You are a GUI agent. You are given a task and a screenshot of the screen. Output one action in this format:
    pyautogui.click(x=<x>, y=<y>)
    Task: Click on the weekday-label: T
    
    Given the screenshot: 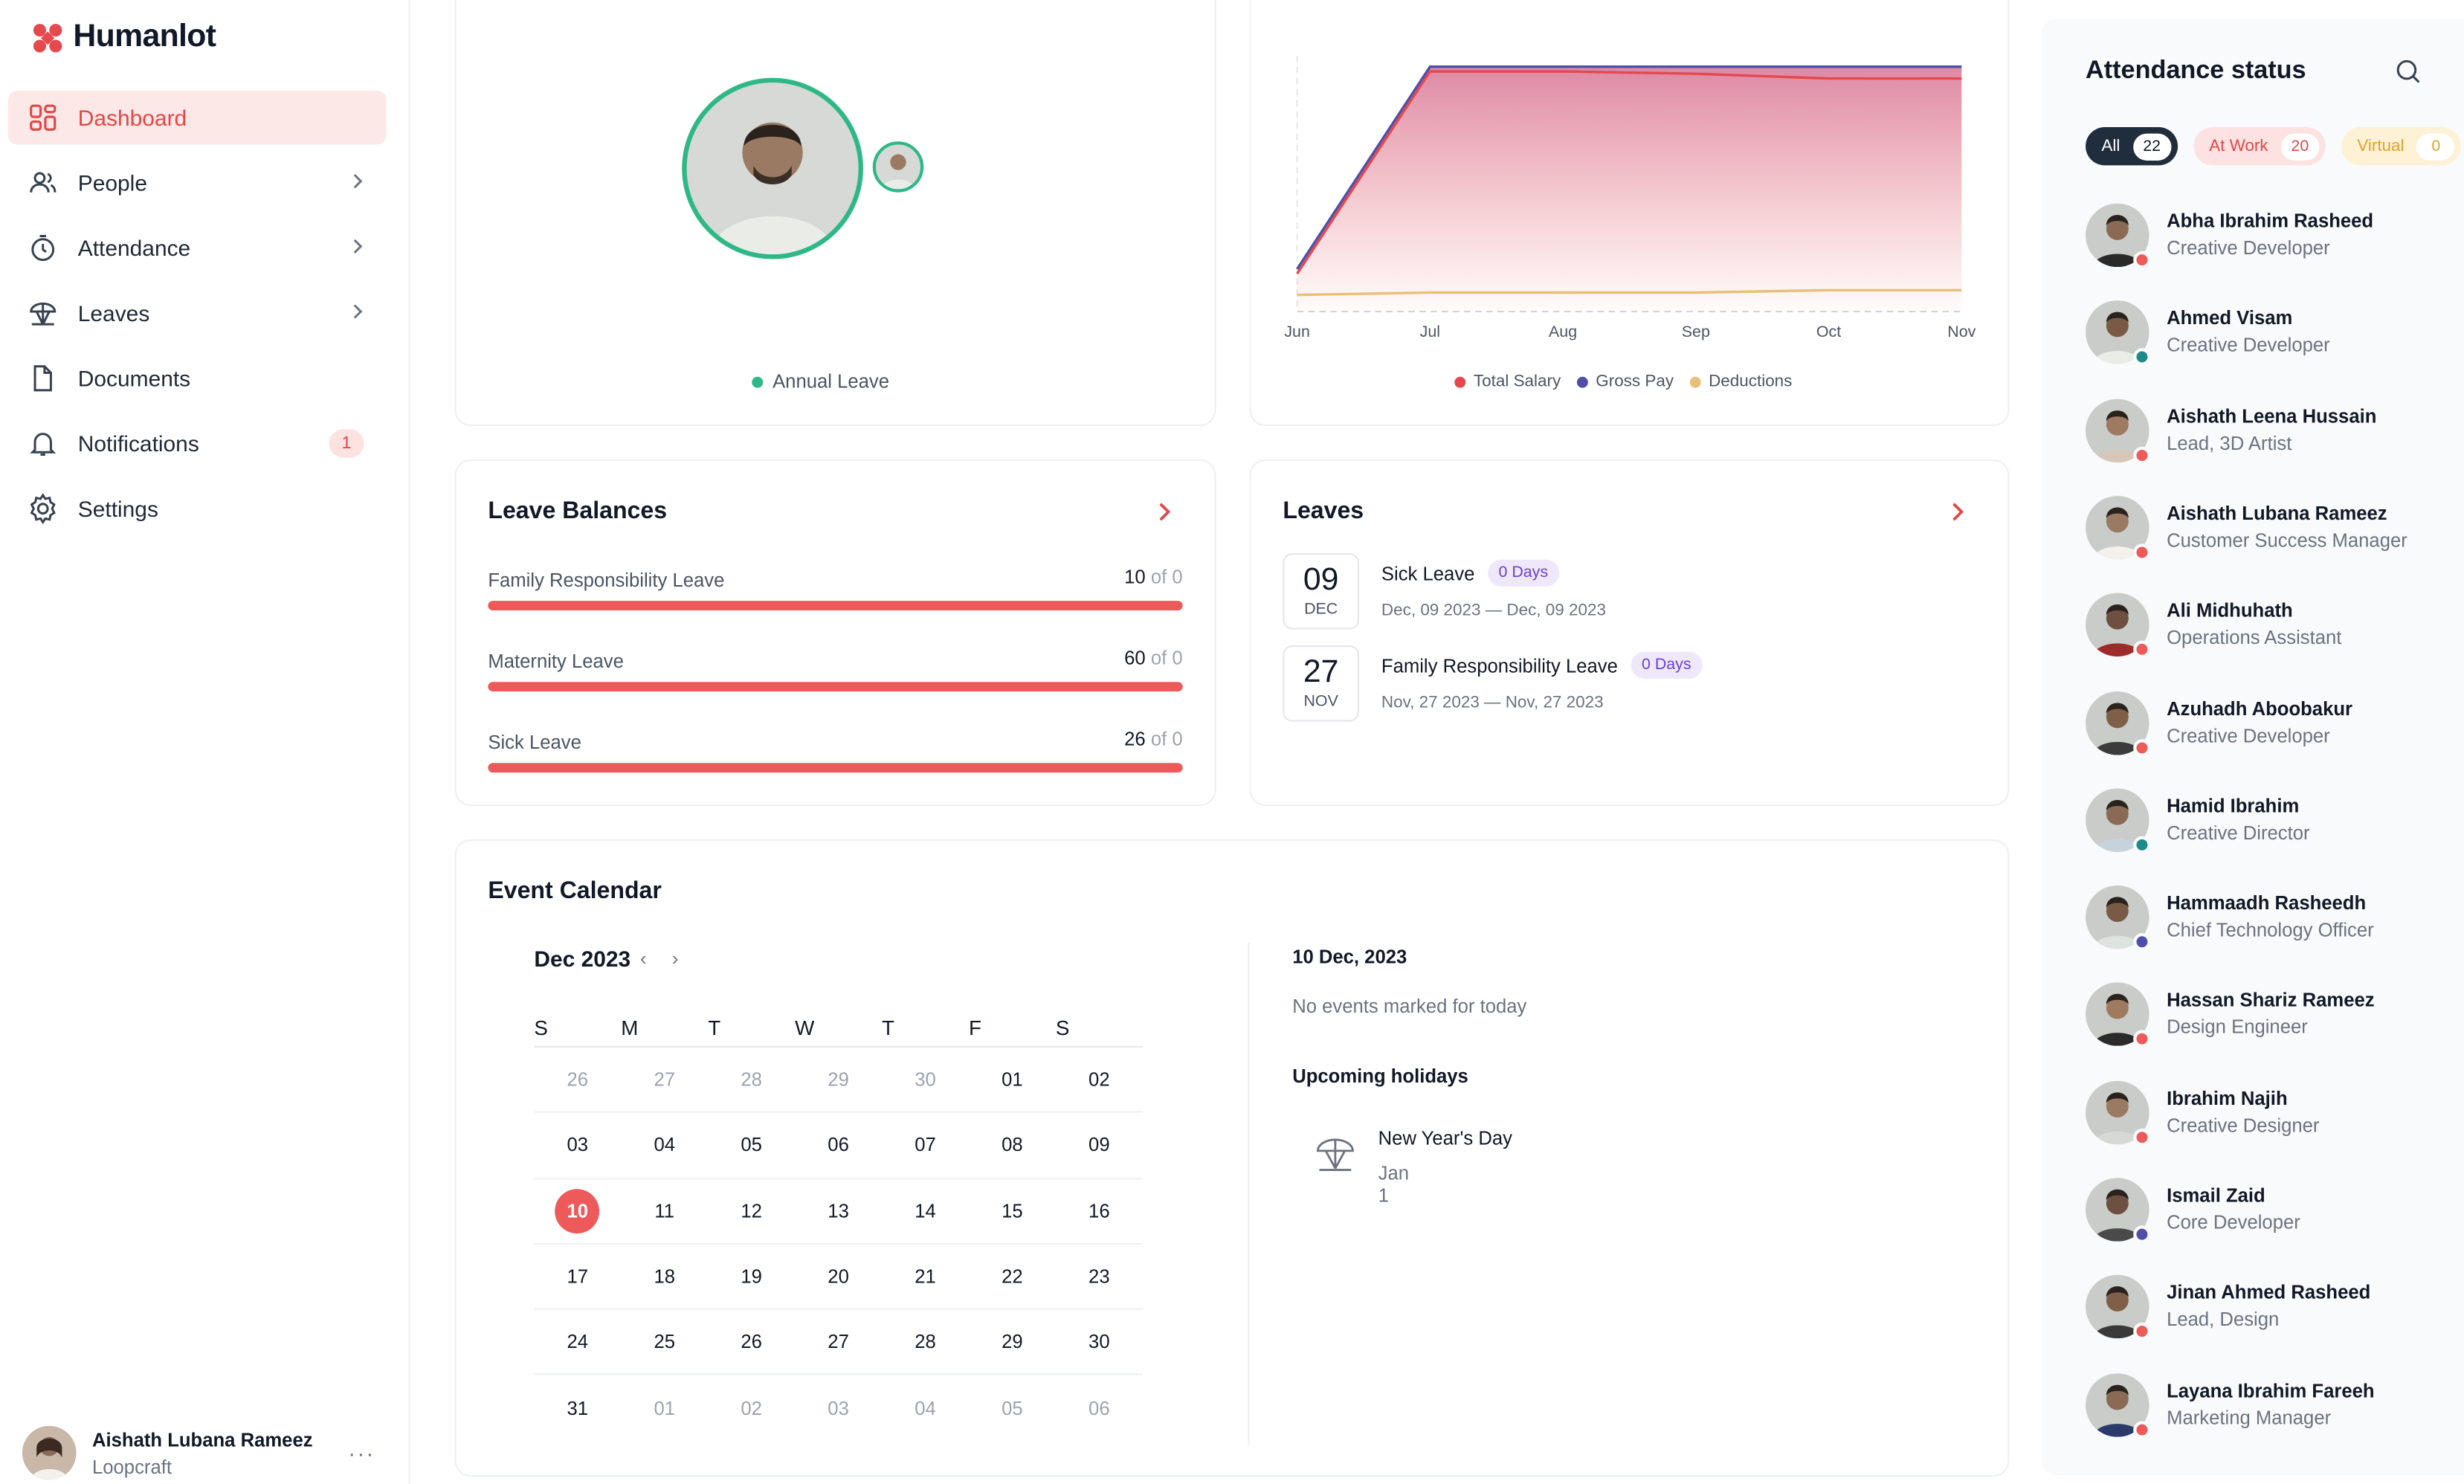 What is the action you would take?
    pyautogui.click(x=888, y=1028)
    